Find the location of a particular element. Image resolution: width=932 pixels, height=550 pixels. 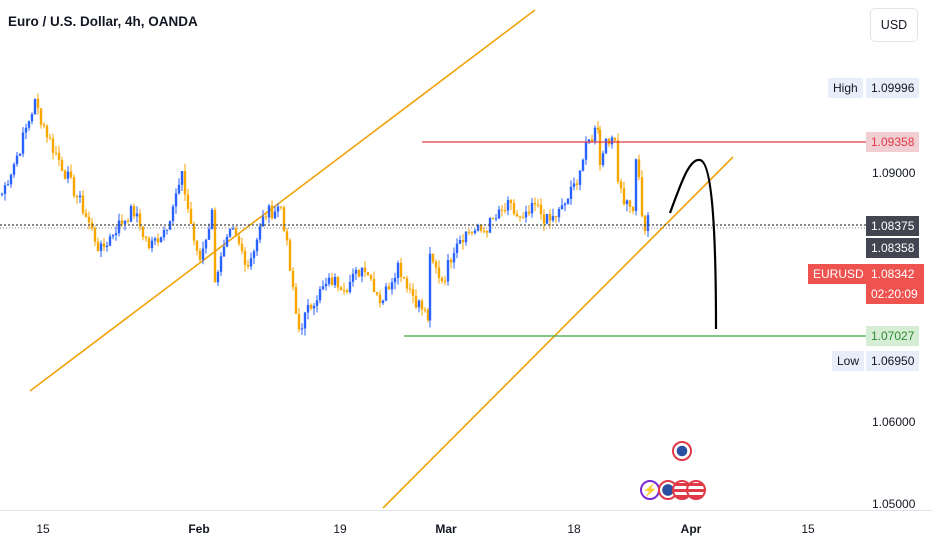

time-tick: 15 is located at coordinates (808, 529).